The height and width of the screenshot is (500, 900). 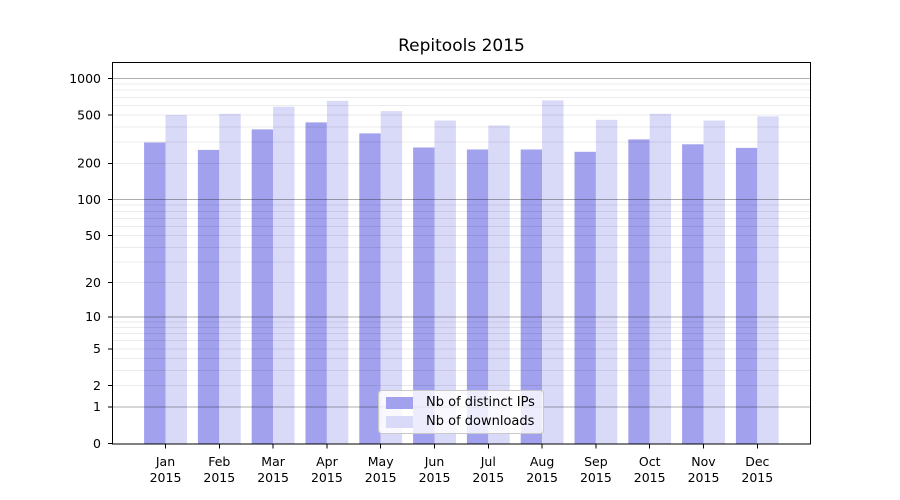 I want to click on bar-downloads-apr, so click(x=337, y=272).